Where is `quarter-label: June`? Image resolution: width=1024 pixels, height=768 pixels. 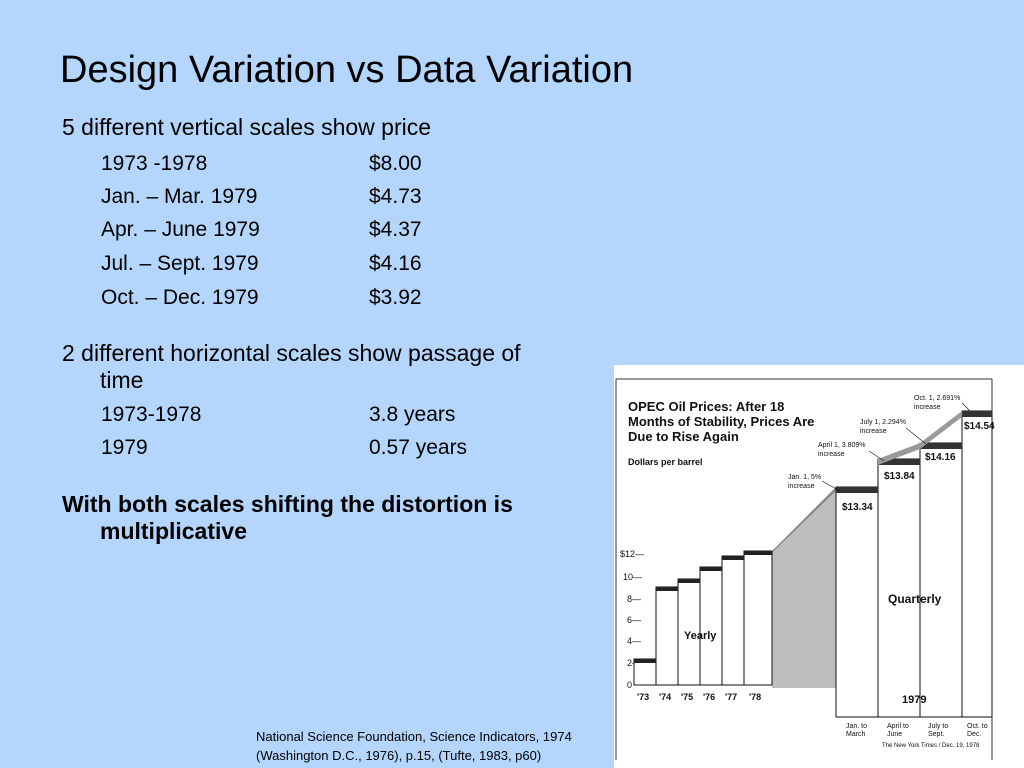 quarter-label: June is located at coordinates (894, 734).